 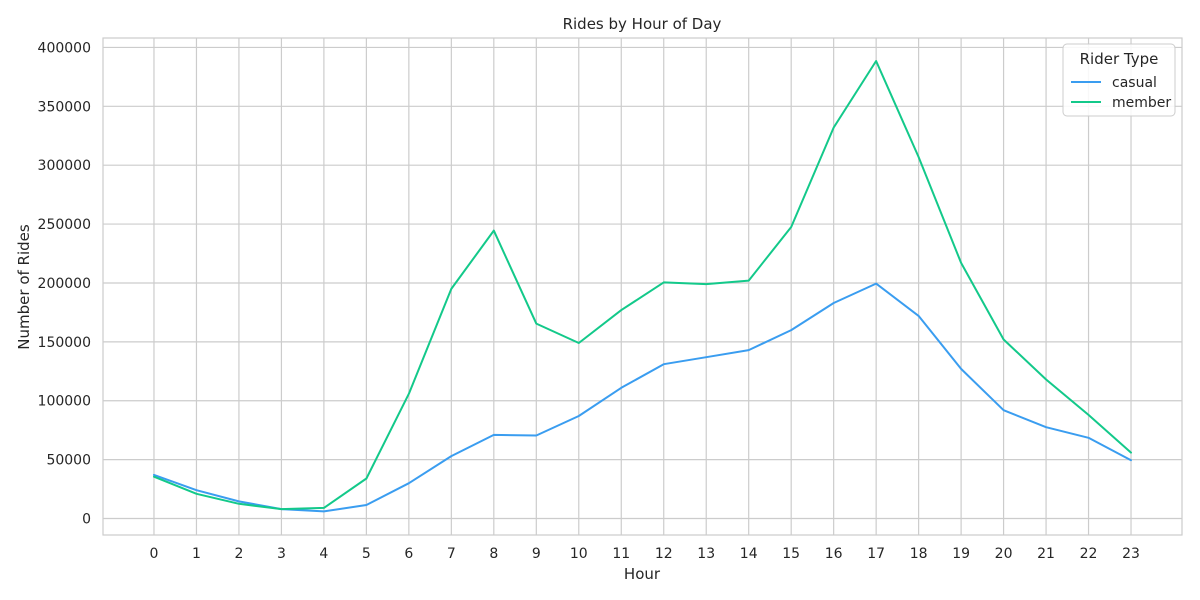 What do you see at coordinates (451, 554) in the screenshot?
I see `x-tick-label: 7` at bounding box center [451, 554].